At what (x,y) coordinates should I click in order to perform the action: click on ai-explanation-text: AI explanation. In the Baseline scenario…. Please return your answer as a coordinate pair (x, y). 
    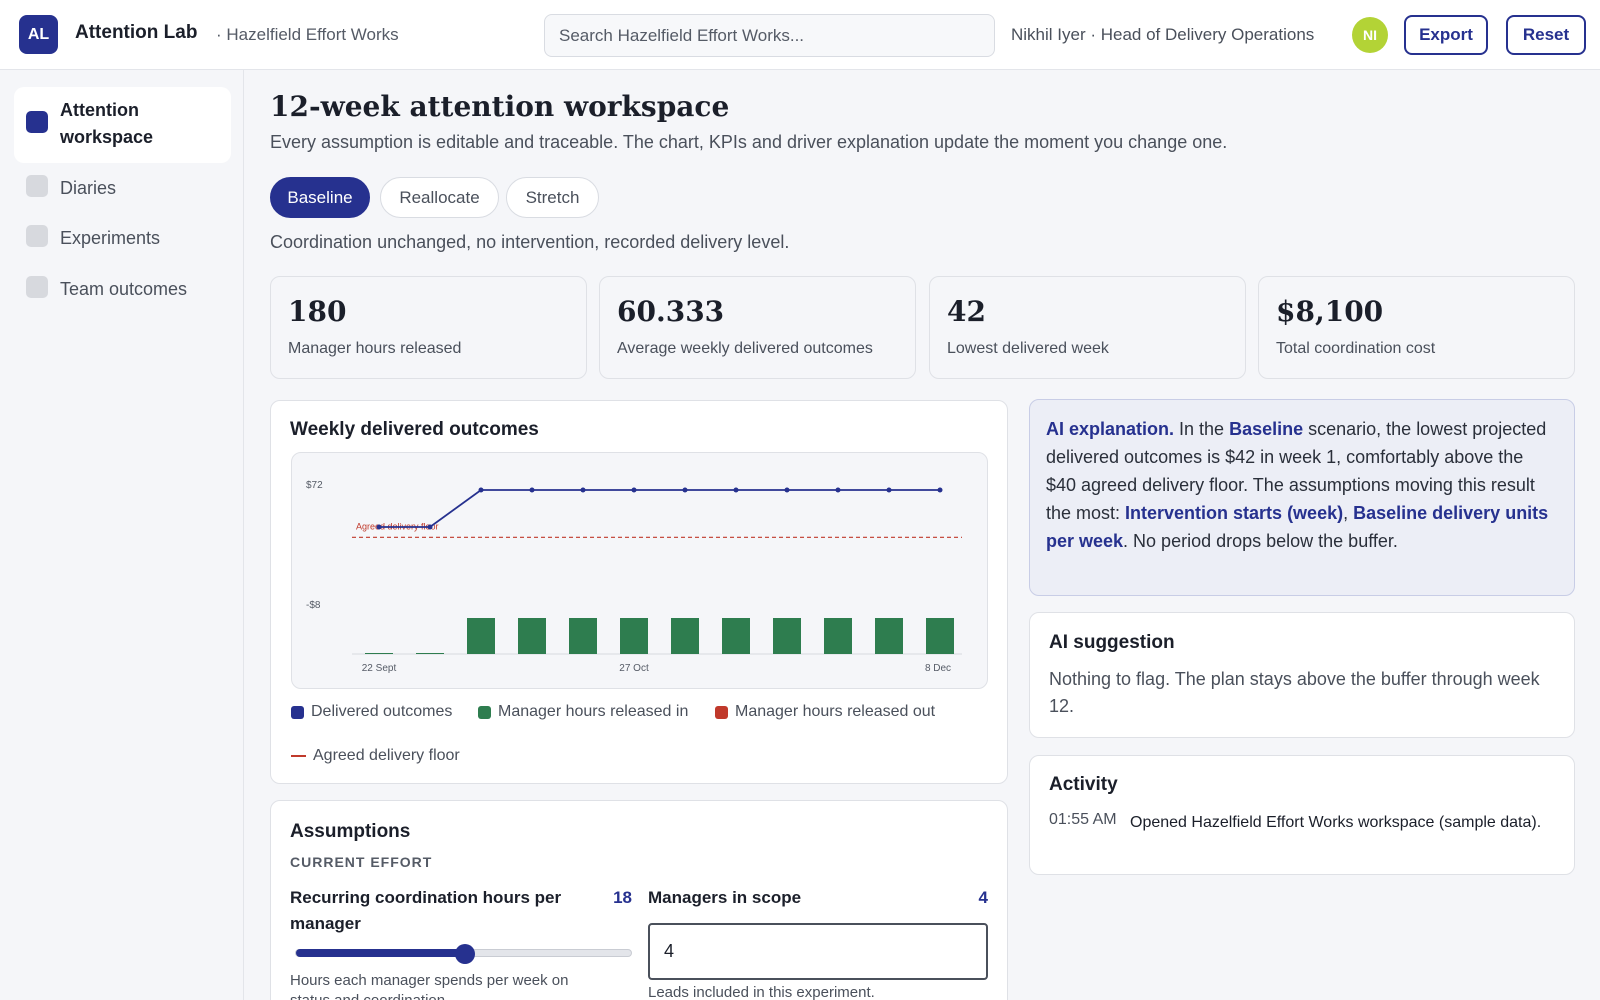
    Looking at the image, I should click on (1301, 485).